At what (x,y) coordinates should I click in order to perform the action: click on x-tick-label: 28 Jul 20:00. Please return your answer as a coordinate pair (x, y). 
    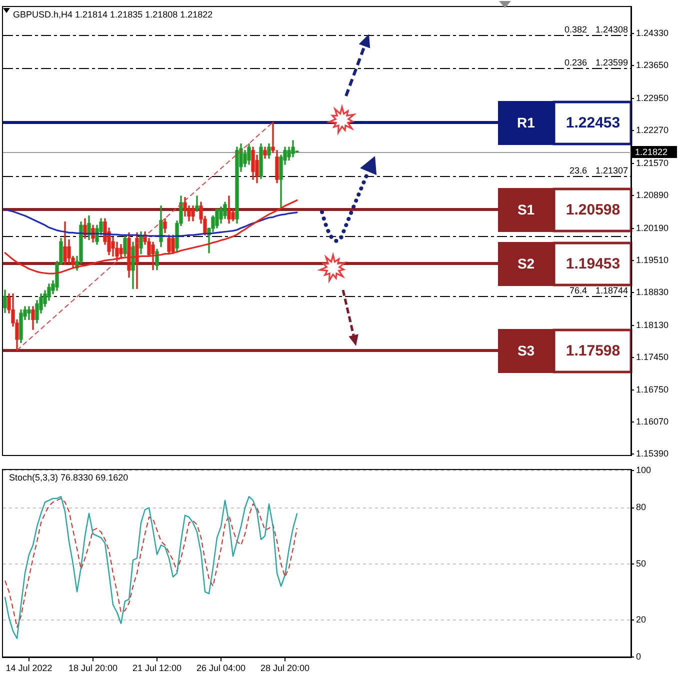
    Looking at the image, I should click on (285, 668).